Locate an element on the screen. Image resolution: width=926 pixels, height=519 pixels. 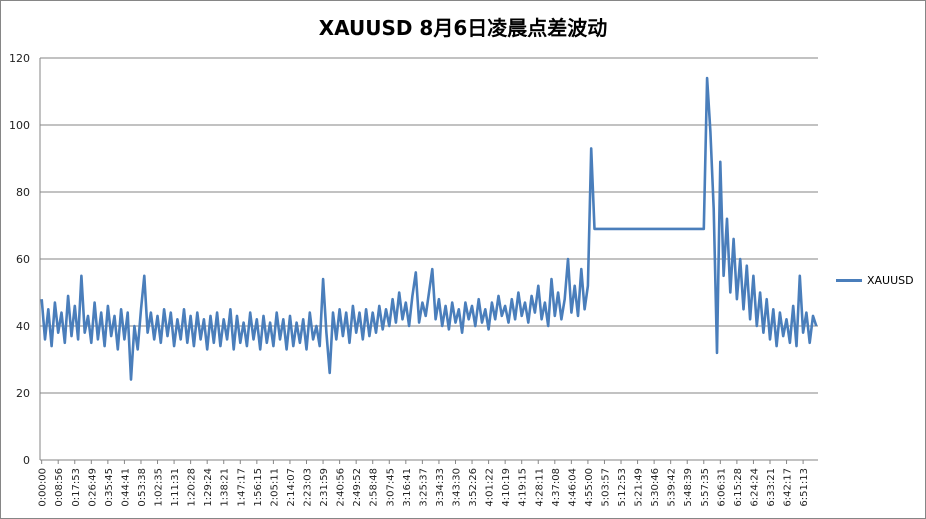
x-tick-label: 1:20:28 is located at coordinates (192, 487).